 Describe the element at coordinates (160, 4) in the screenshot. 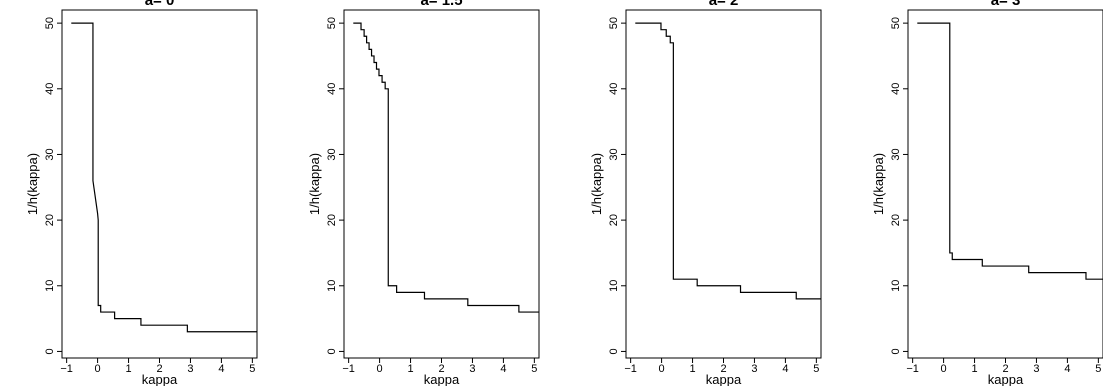

I see `panel-title: a= 0` at that location.